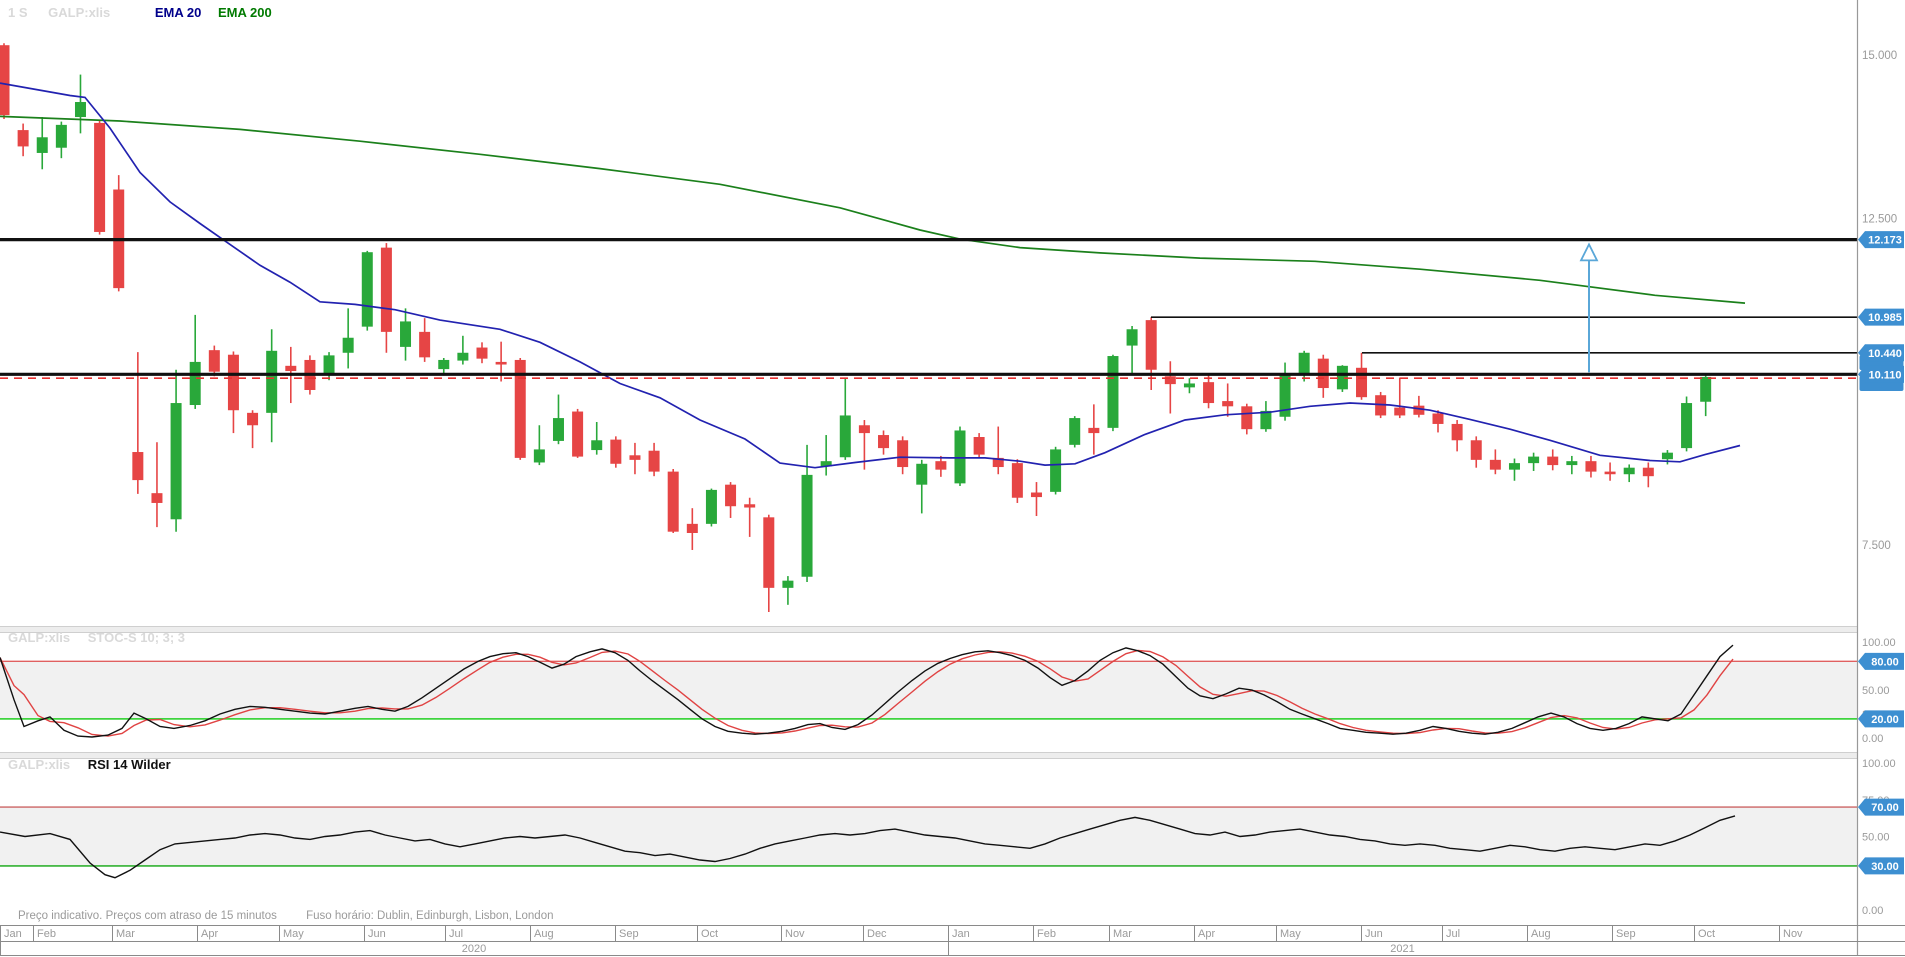  What do you see at coordinates (1876, 691) in the screenshot?
I see `stoch-axis-label: 50.00` at bounding box center [1876, 691].